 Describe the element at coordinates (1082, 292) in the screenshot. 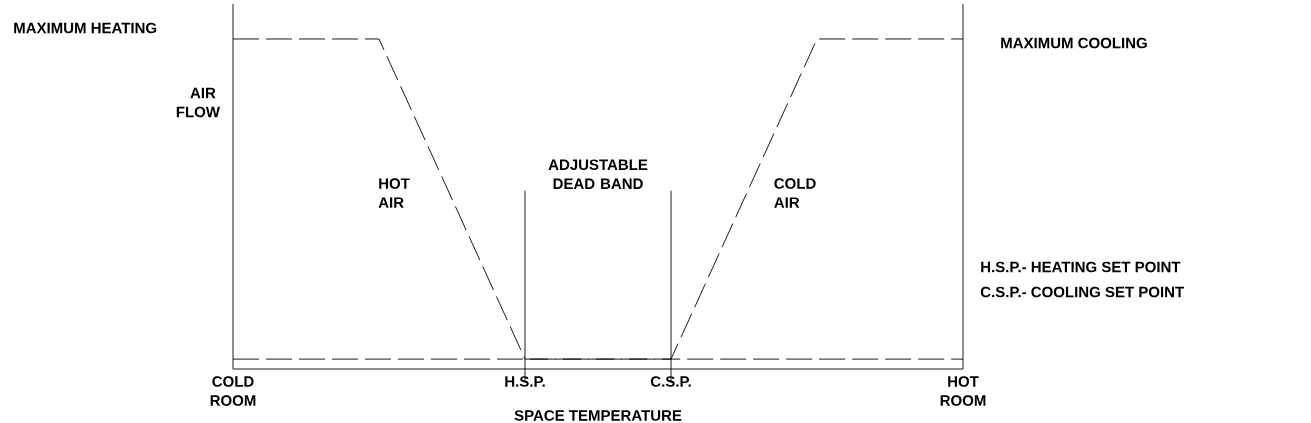

I see `text: C.S.P.- COOLING SET POINT` at that location.